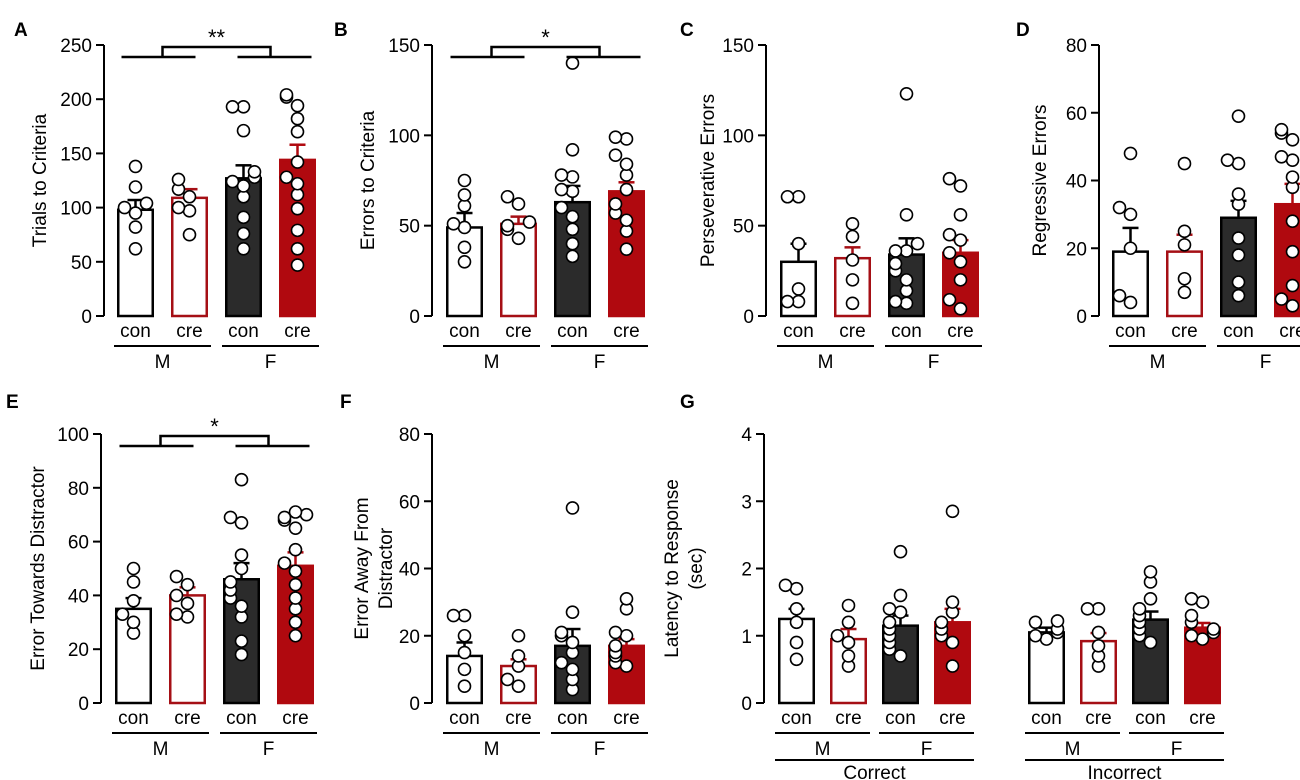 This screenshot has width=1300, height=780. I want to click on panel-letter: D, so click(1023, 30).